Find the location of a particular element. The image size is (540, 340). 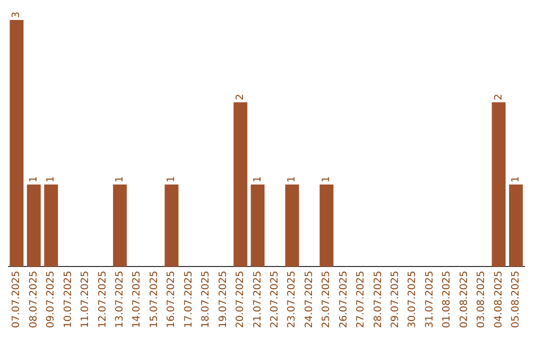

x-tick-label: 02.08.2025 is located at coordinates (464, 299).